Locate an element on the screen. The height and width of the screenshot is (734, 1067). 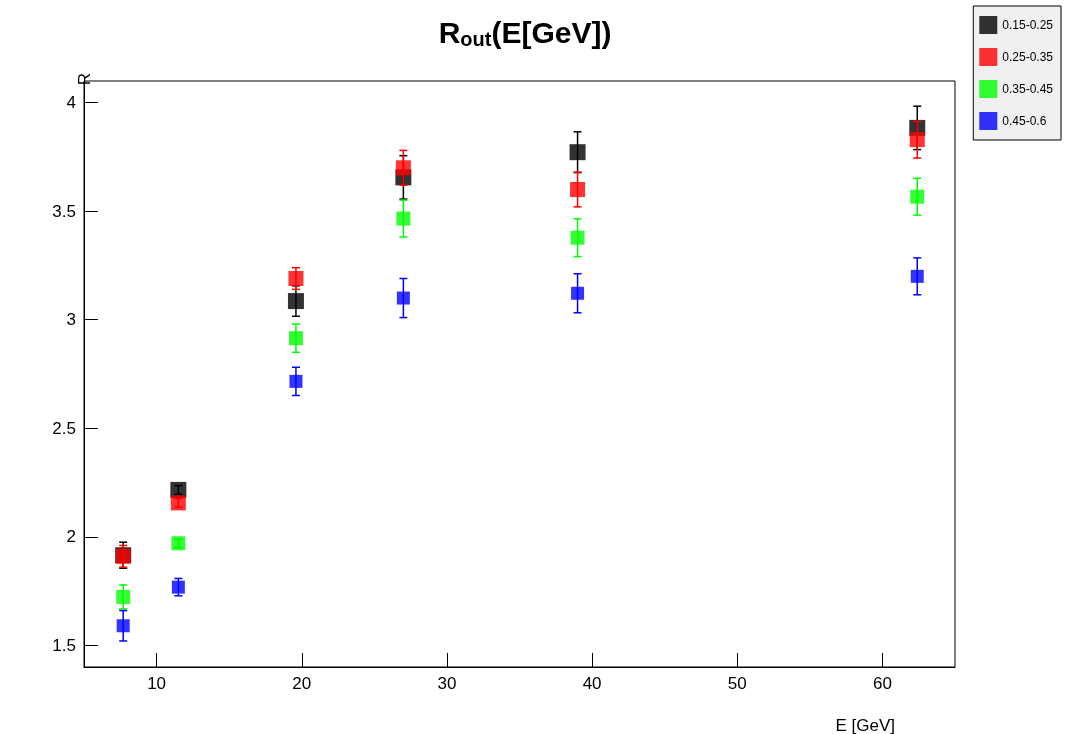
y-tick-label: 3.5 is located at coordinates (64, 211).